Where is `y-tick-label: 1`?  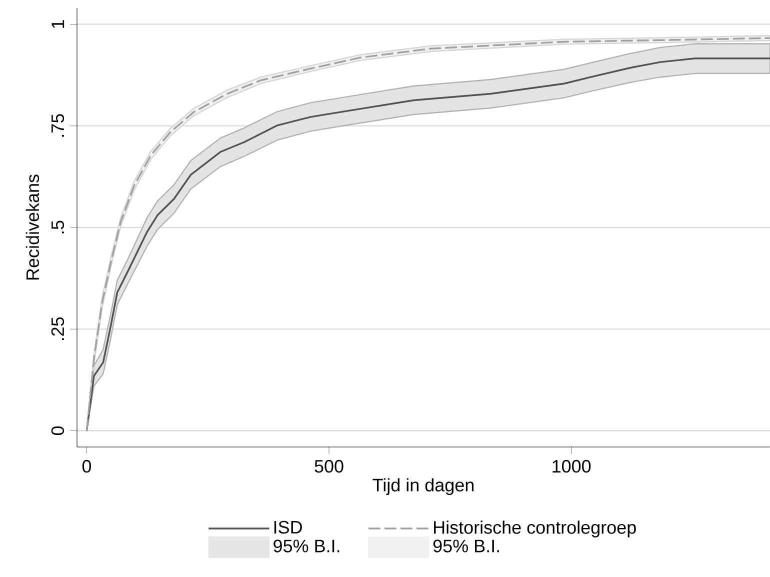 y-tick-label: 1 is located at coordinates (58, 24).